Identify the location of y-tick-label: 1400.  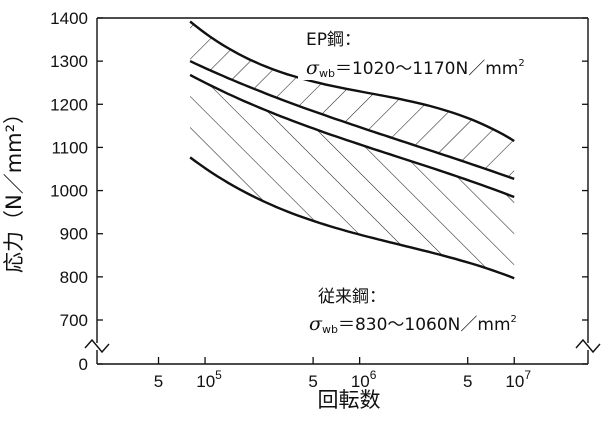
(69, 18).